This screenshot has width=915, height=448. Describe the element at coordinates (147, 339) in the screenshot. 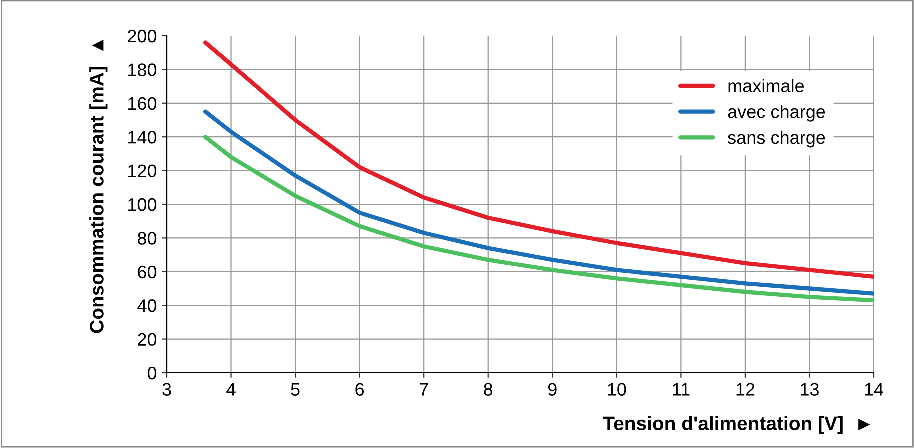

I see `y-tick-label: 20` at that location.